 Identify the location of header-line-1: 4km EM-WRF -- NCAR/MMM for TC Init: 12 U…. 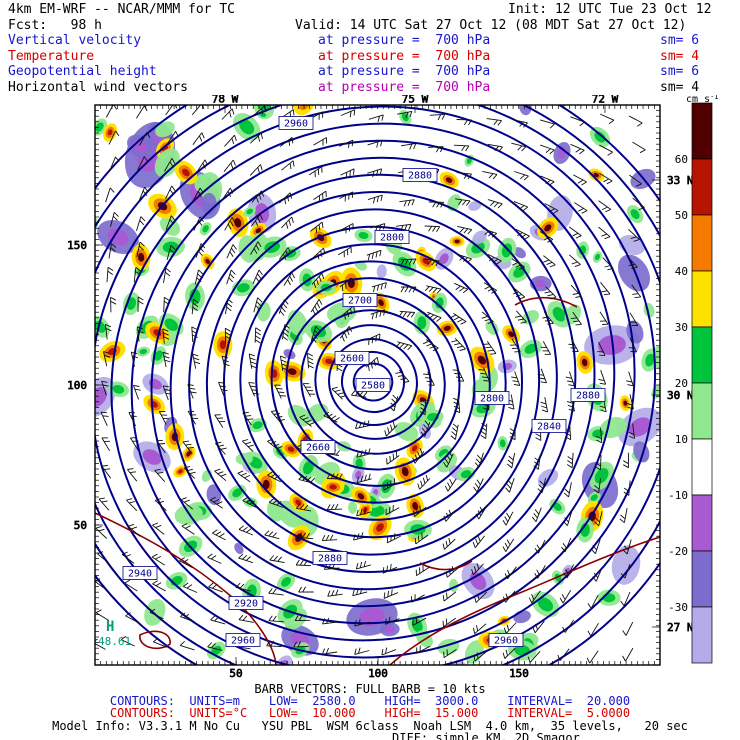
(370, 10).